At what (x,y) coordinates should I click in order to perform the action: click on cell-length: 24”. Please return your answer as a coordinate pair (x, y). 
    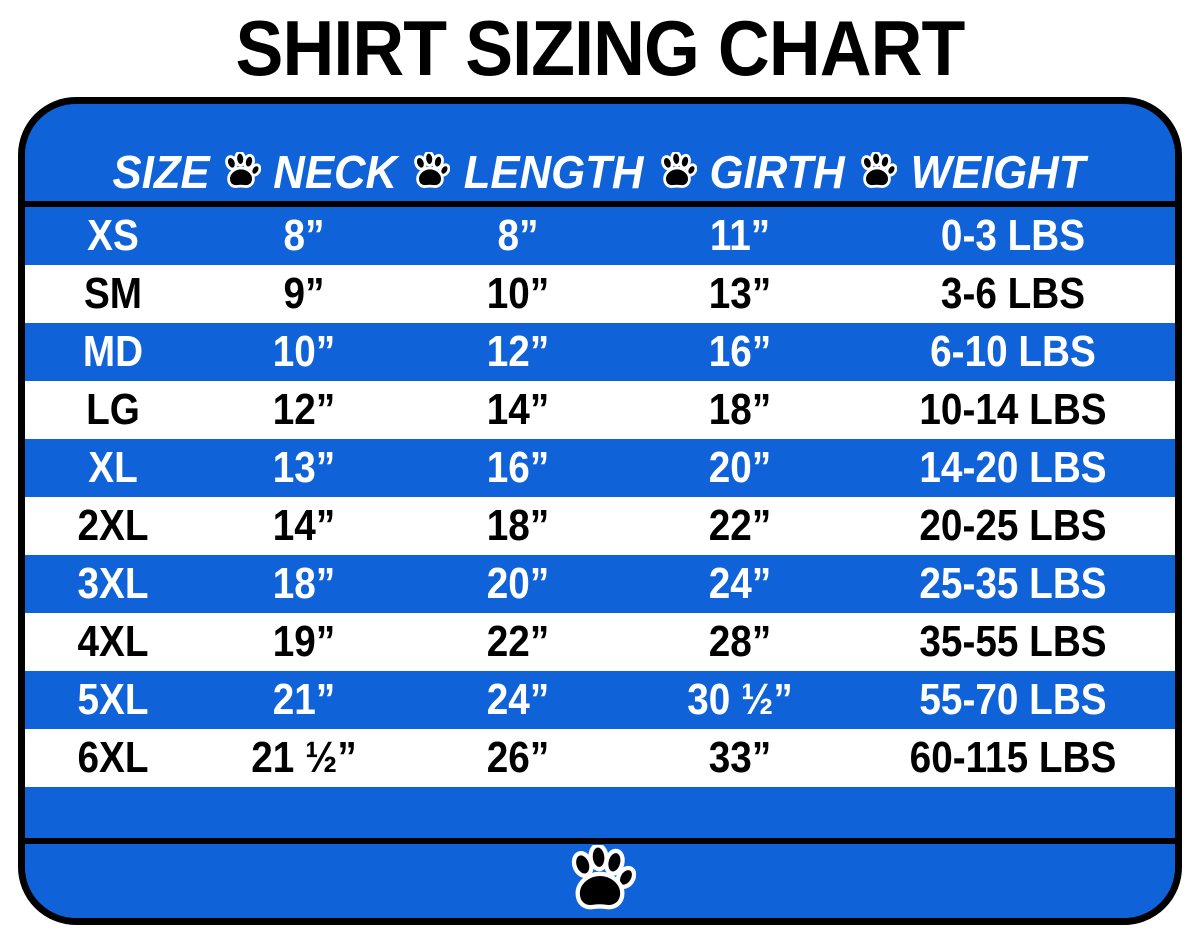
    Looking at the image, I should click on (518, 699).